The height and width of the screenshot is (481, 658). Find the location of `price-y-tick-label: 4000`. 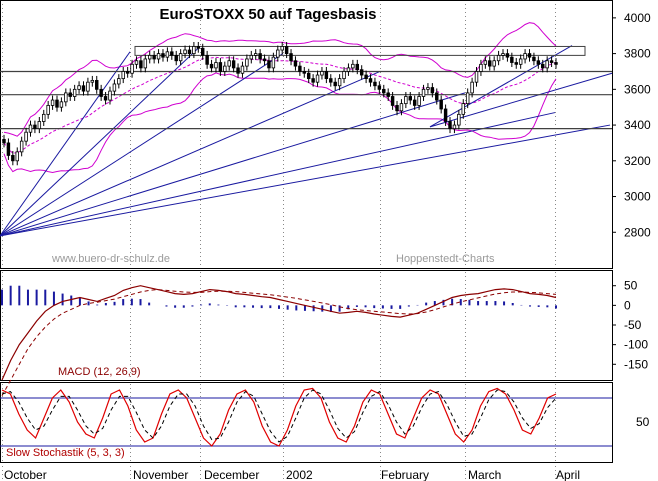

price-y-tick-label: 4000 is located at coordinates (637, 18).